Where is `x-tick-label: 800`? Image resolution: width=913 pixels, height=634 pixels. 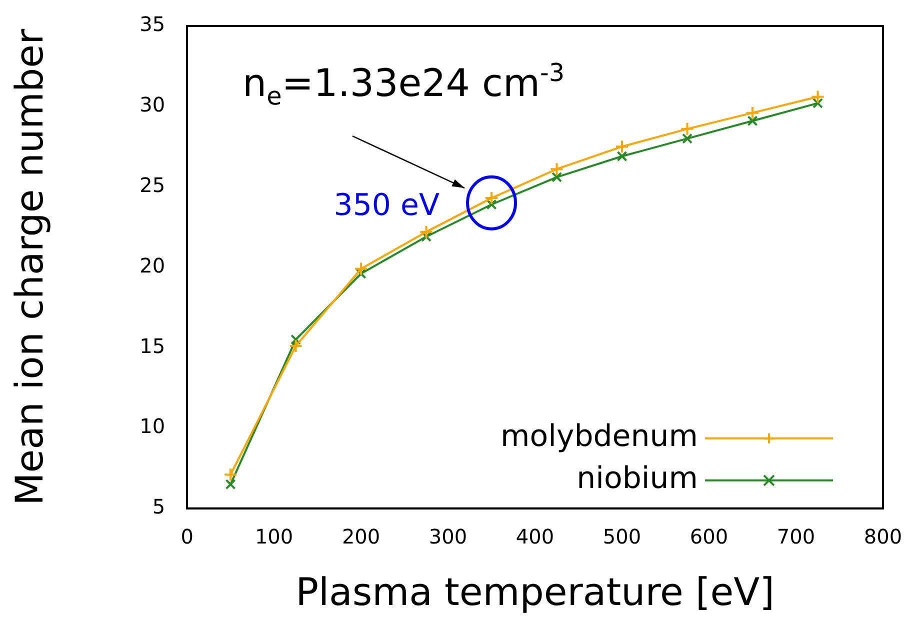 x-tick-label: 800 is located at coordinates (883, 536).